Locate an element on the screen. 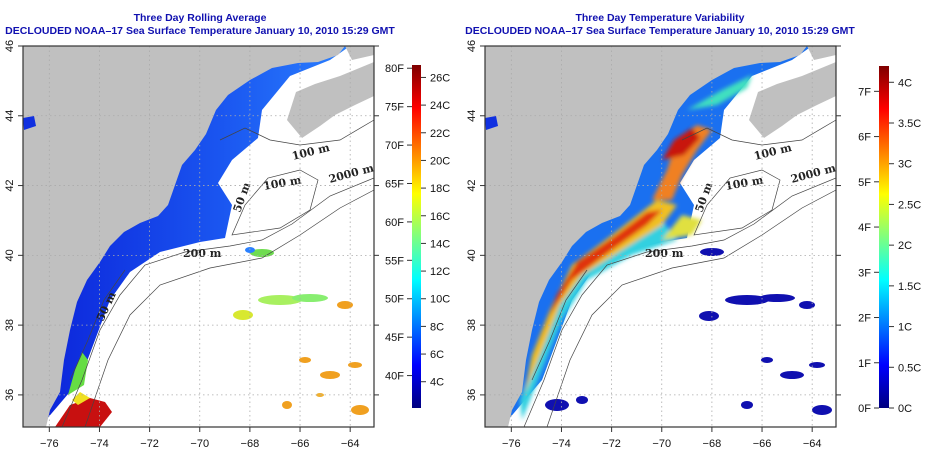  colorbar-label-c: 18C is located at coordinates (440, 189).